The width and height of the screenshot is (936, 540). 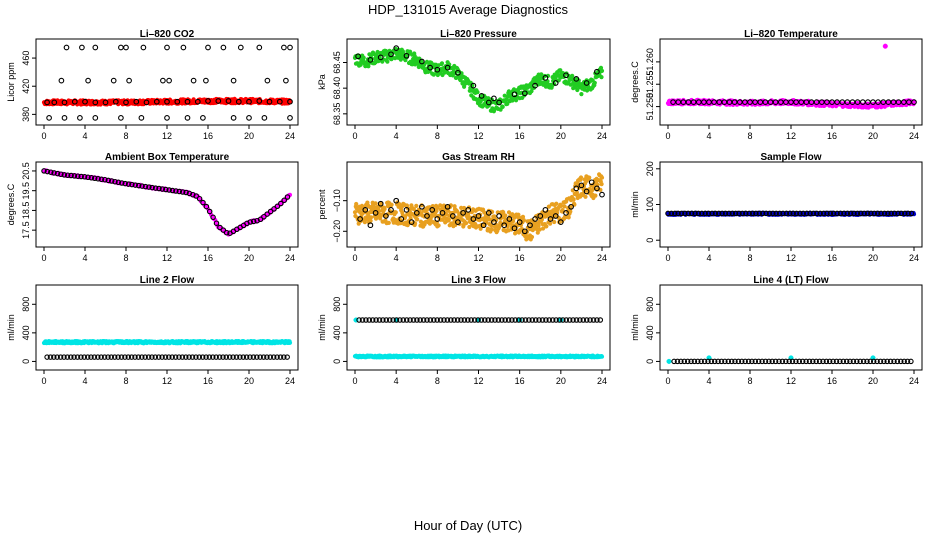 I want to click on y-tick-label: 51.250, so click(x=650, y=107).